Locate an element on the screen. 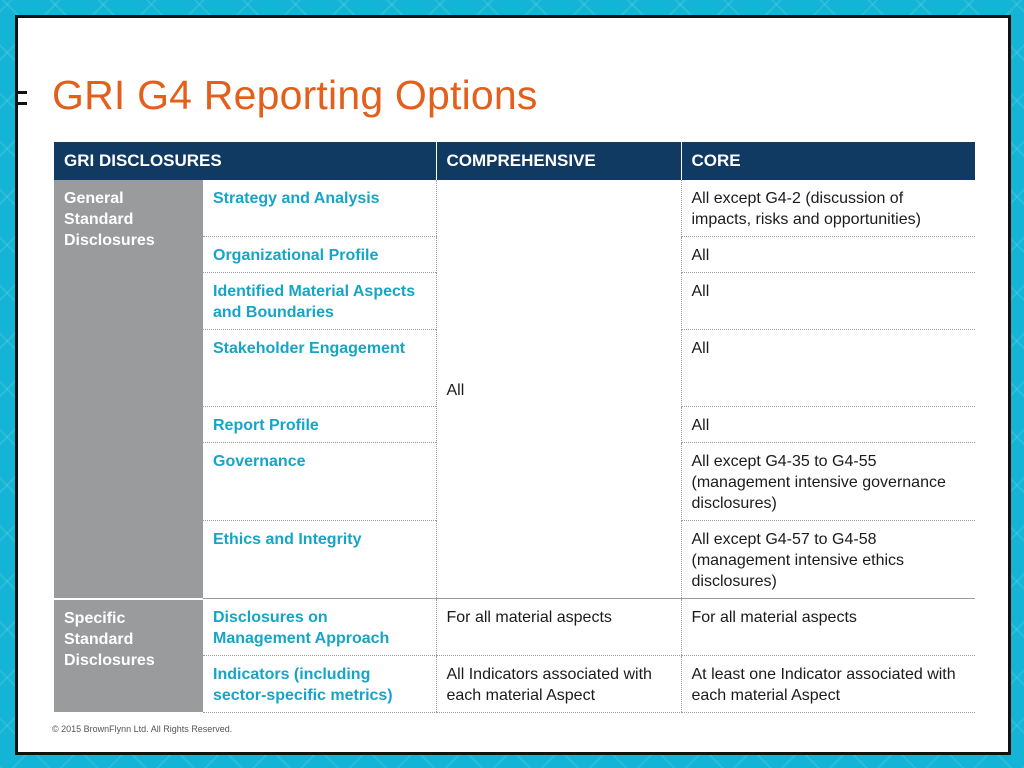  topic-stakeholder-engagement: Stakeholder Engagement is located at coordinates (319, 368).